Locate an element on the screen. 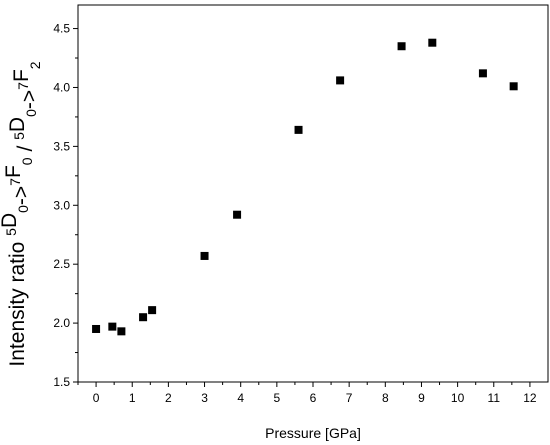 The height and width of the screenshot is (445, 550). y-axis-label-part: 2 is located at coordinates (35, 65).